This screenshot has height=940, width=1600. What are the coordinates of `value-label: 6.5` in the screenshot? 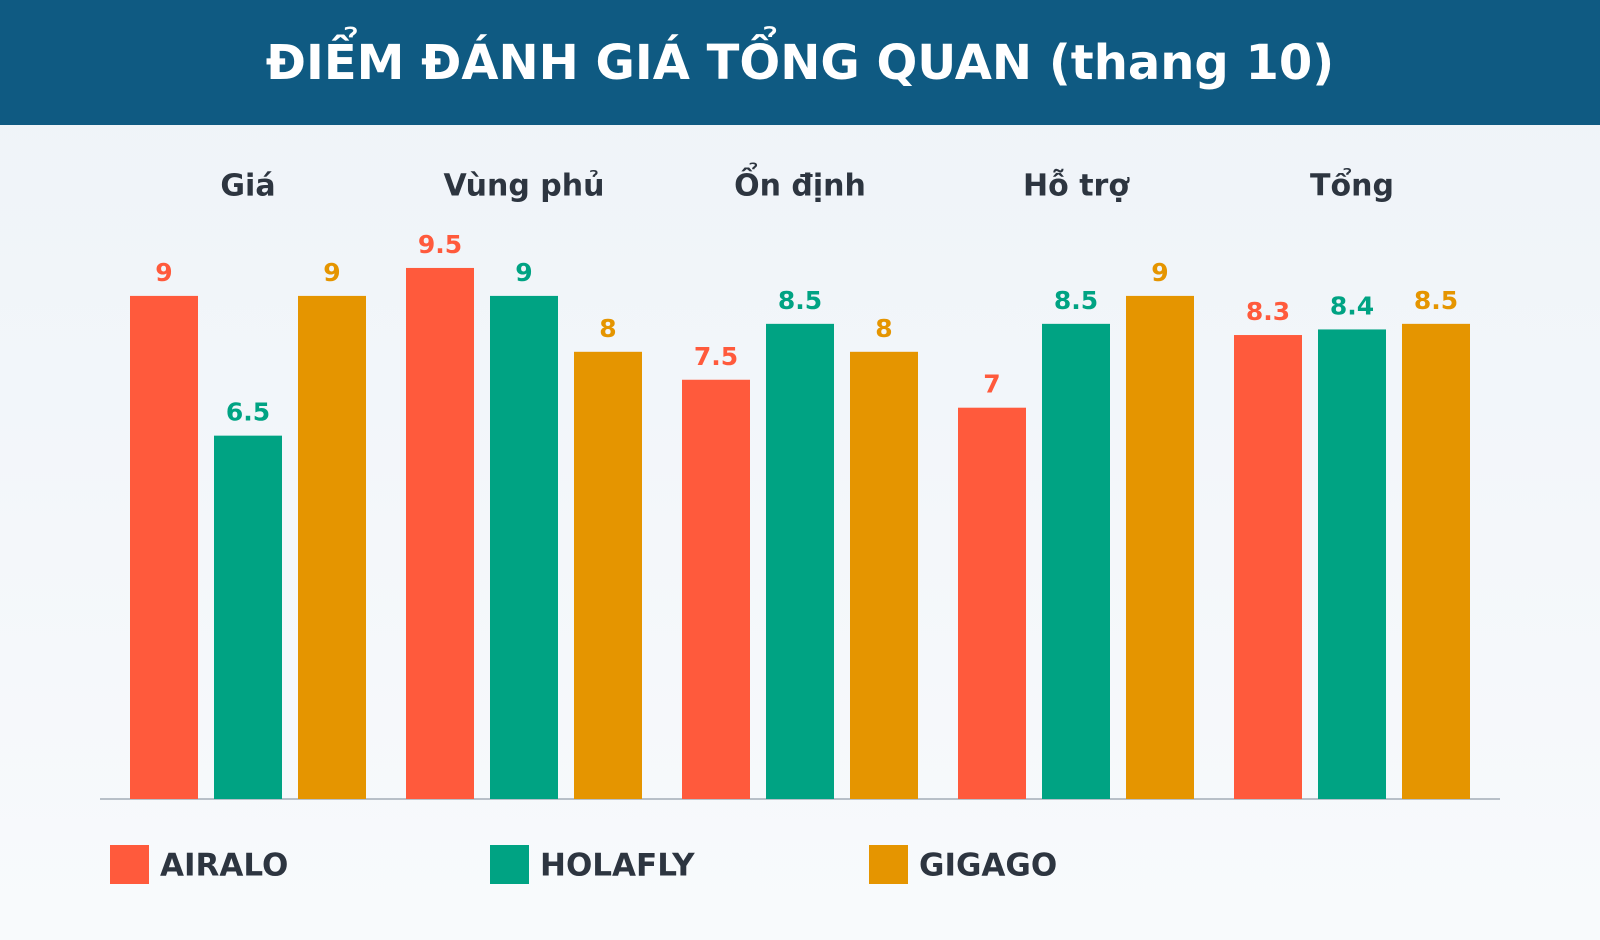 It's located at (248, 412).